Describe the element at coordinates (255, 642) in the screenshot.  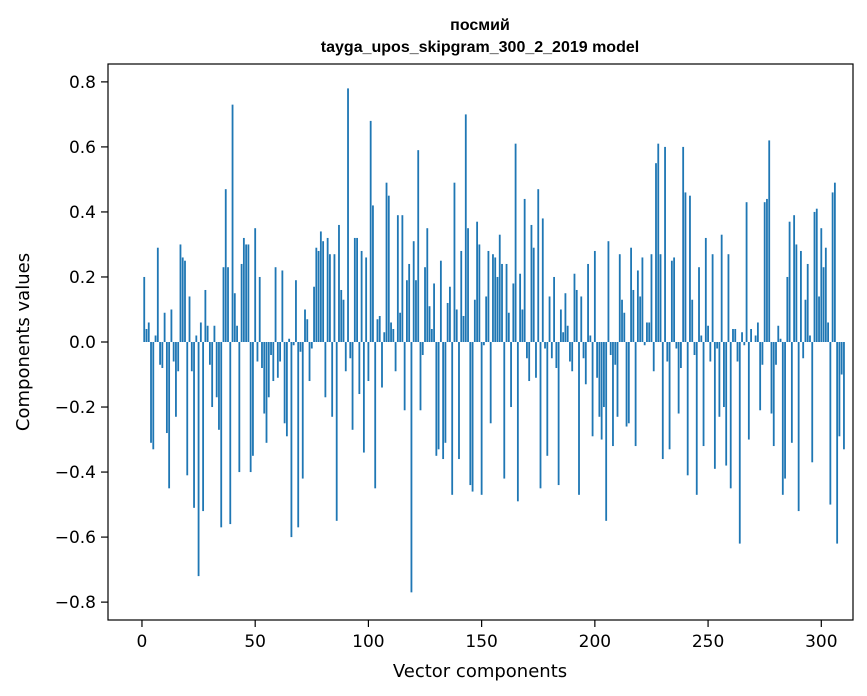
I see `x-tick-label: 50` at that location.